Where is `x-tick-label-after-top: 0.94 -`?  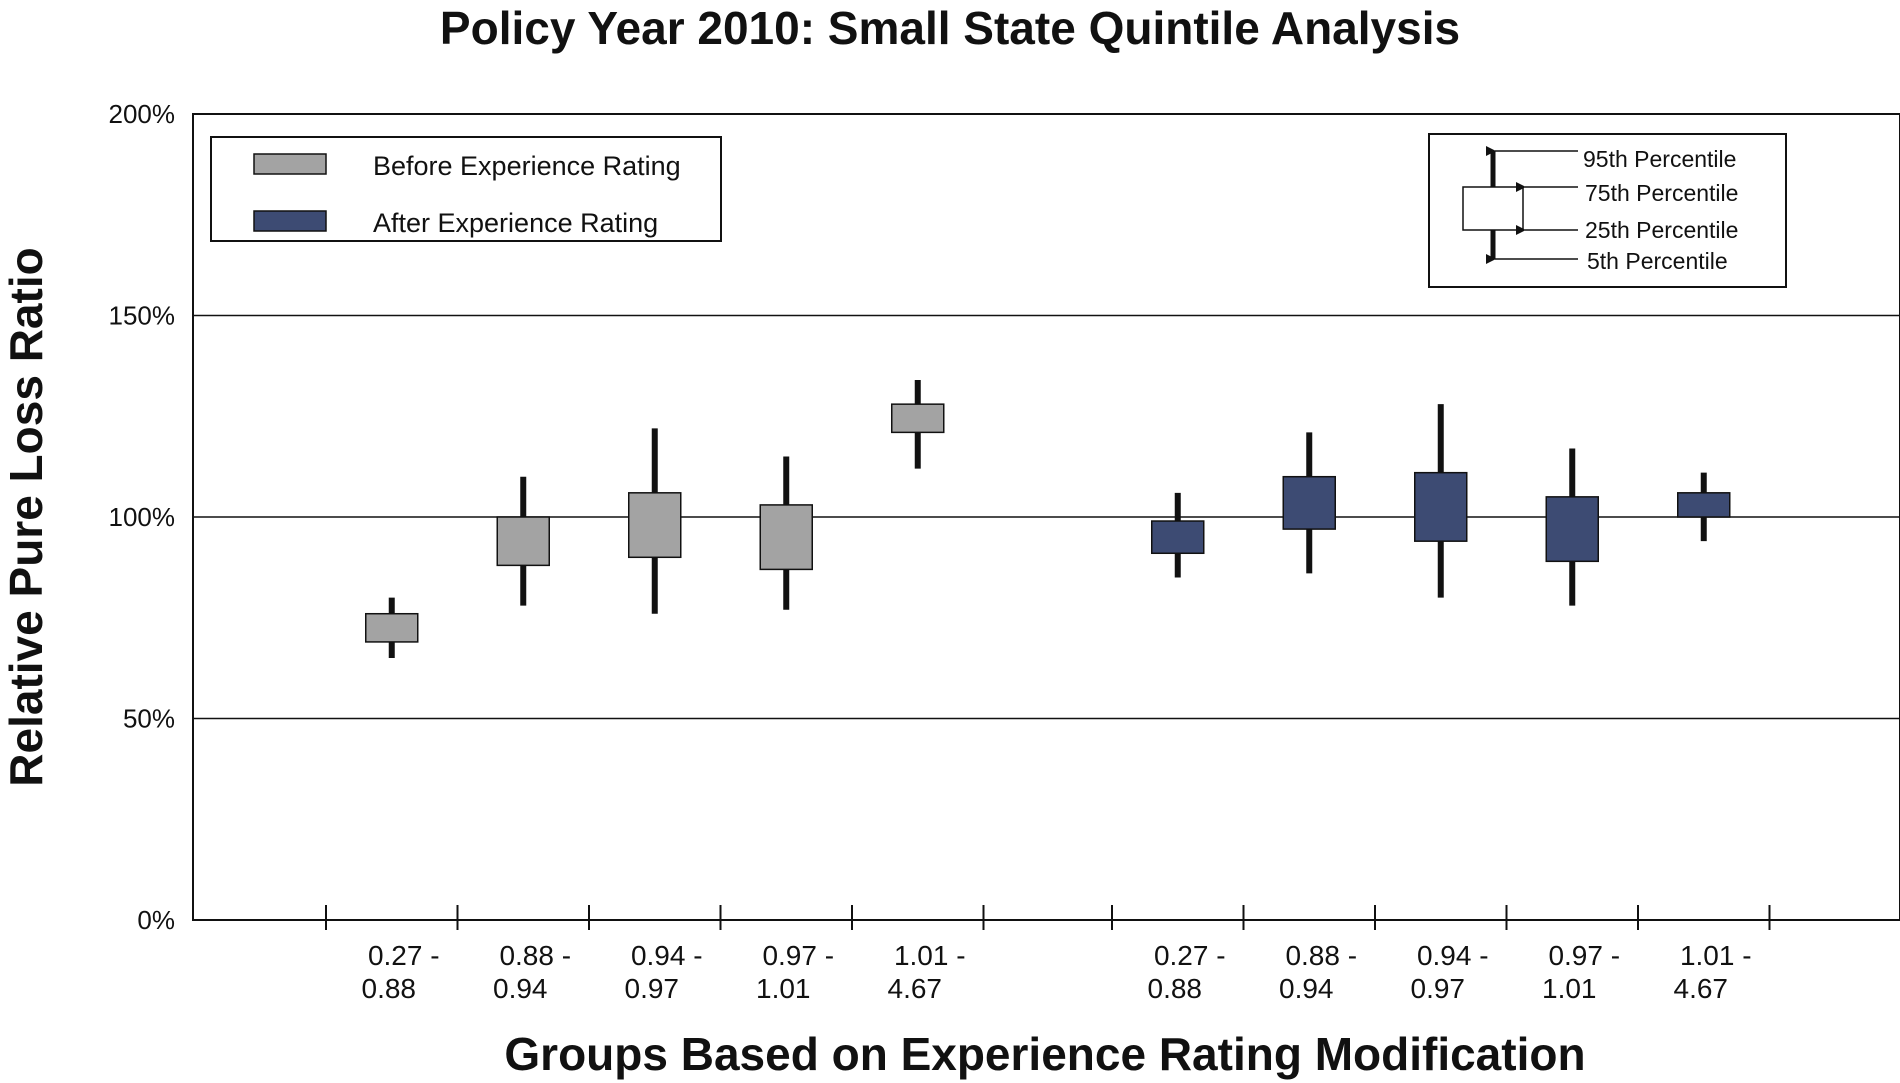 x-tick-label-after-top: 0.94 - is located at coordinates (1453, 955).